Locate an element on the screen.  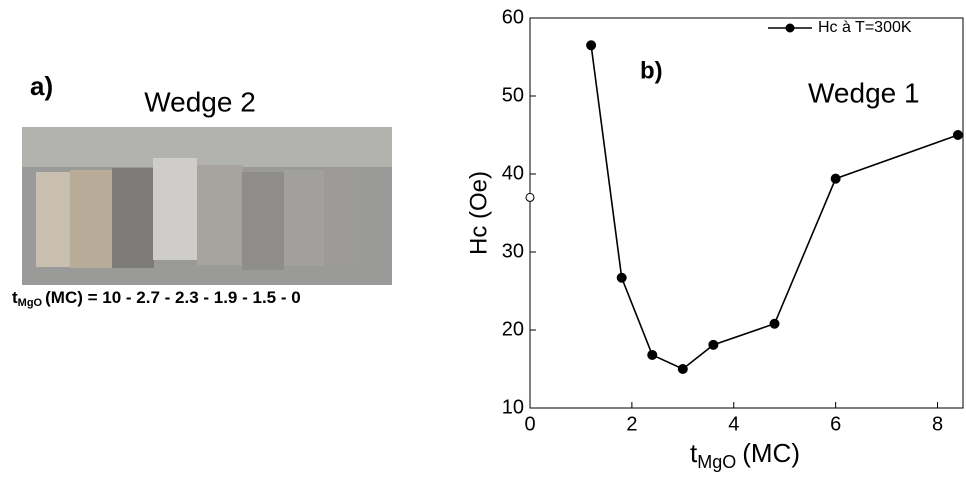
x-tick-label: 8 is located at coordinates (937, 424).